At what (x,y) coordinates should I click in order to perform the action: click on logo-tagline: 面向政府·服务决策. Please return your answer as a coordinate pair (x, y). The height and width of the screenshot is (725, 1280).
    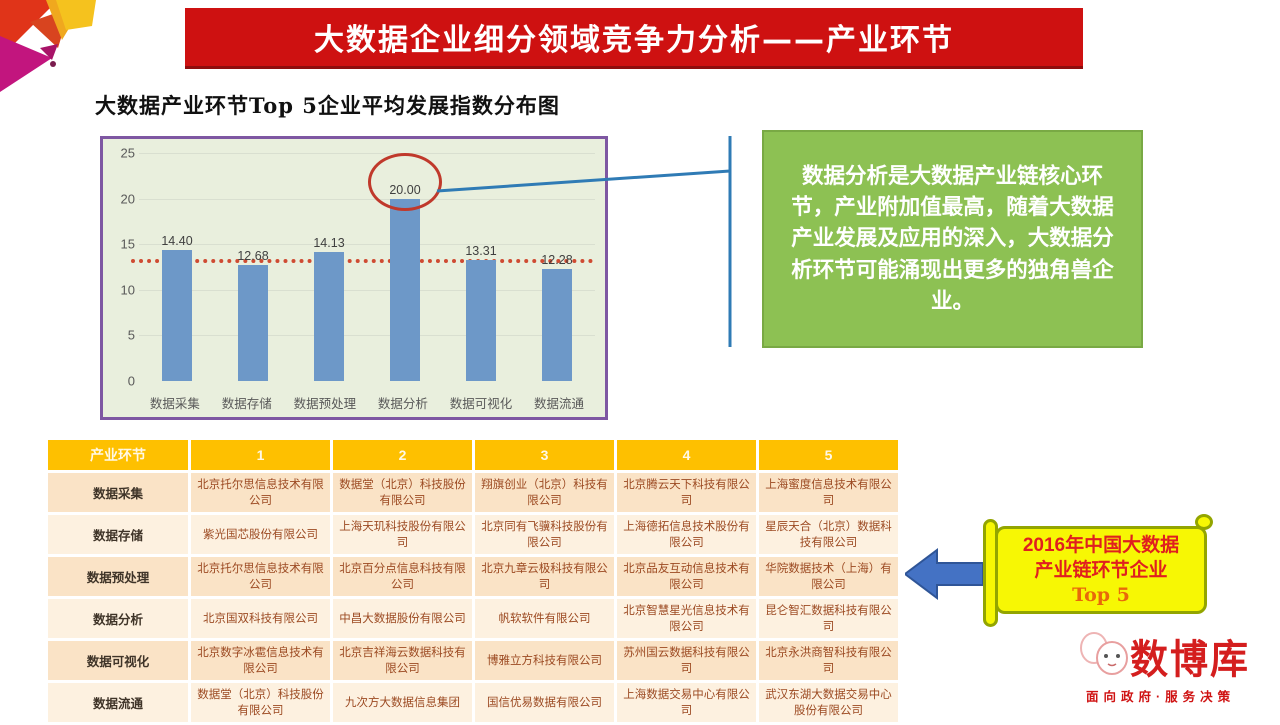
    Looking at the image, I should click on (1161, 697).